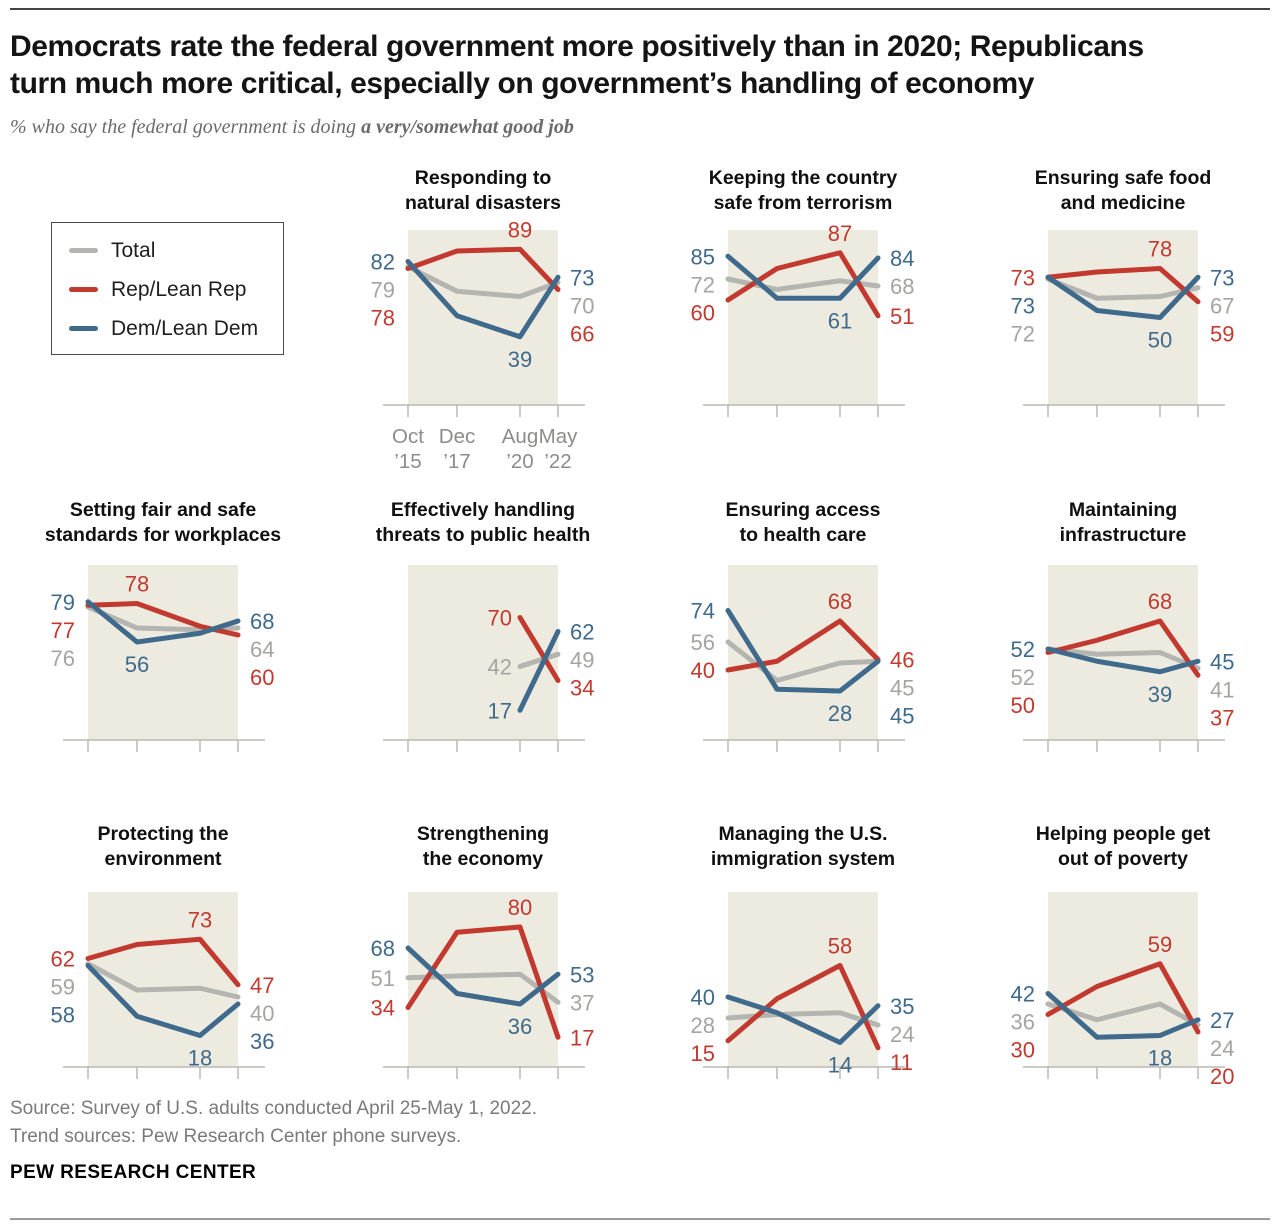 Image resolution: width=1280 pixels, height=1228 pixels. What do you see at coordinates (902, 688) in the screenshot?
I see `end-label-total: 45` at bounding box center [902, 688].